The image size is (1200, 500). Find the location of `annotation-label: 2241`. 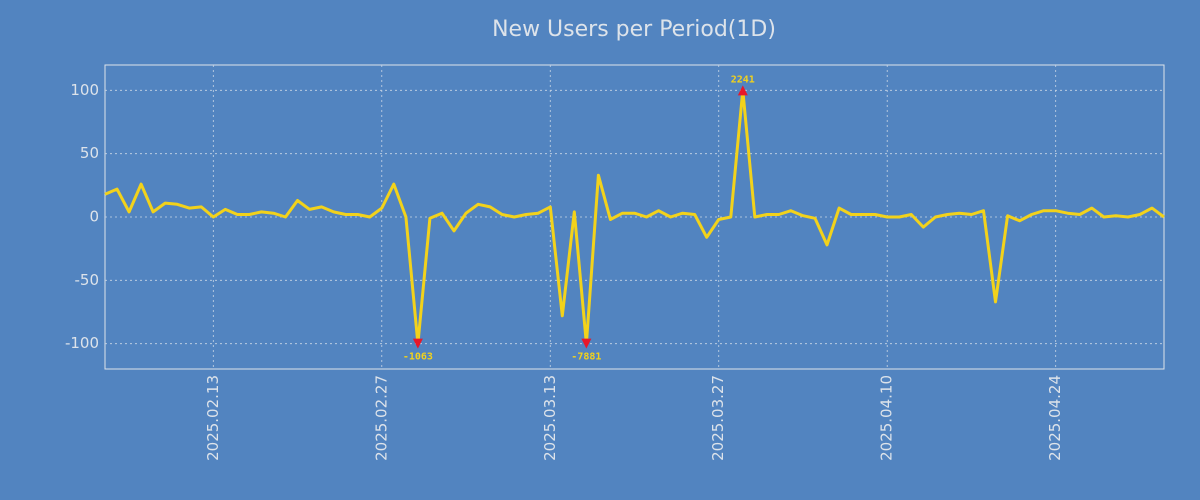

annotation-label: 2241 is located at coordinates (743, 79).